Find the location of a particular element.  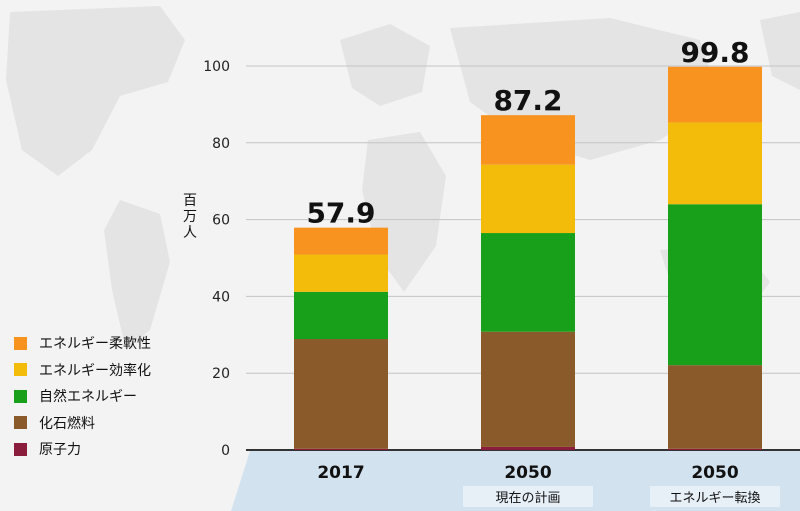

y-axis: 0 20 40 60 80 100 is located at coordinates (216, 259).